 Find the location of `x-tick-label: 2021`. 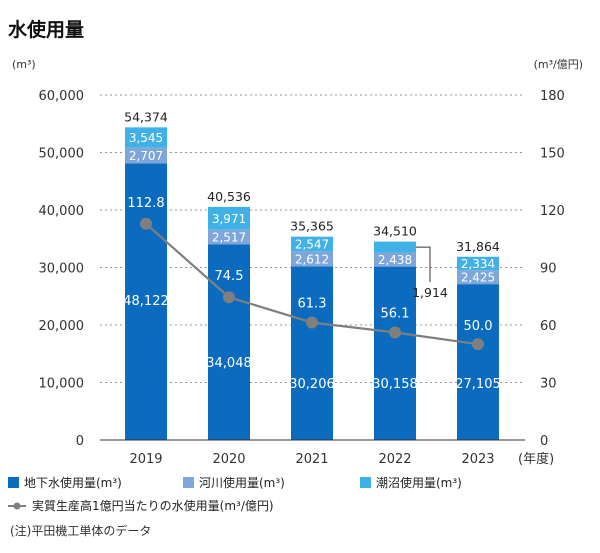

x-tick-label: 2021 is located at coordinates (311, 459).